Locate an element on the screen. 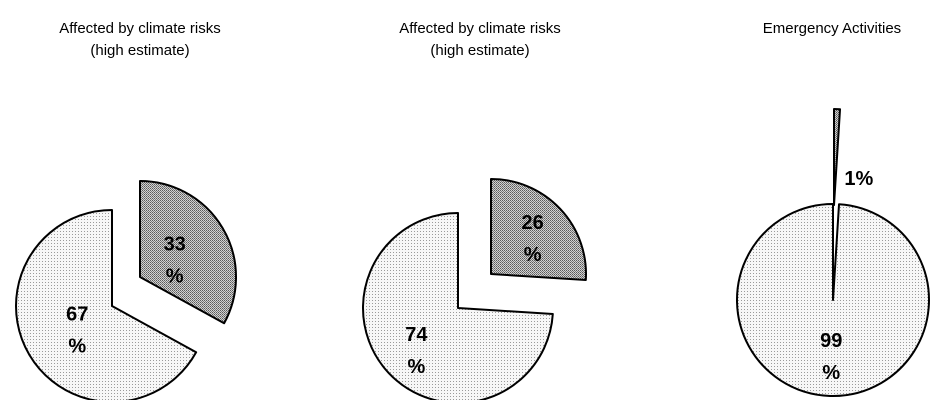 This screenshot has height=400, width=945. chart-1-label-33: 33% is located at coordinates (175, 261).